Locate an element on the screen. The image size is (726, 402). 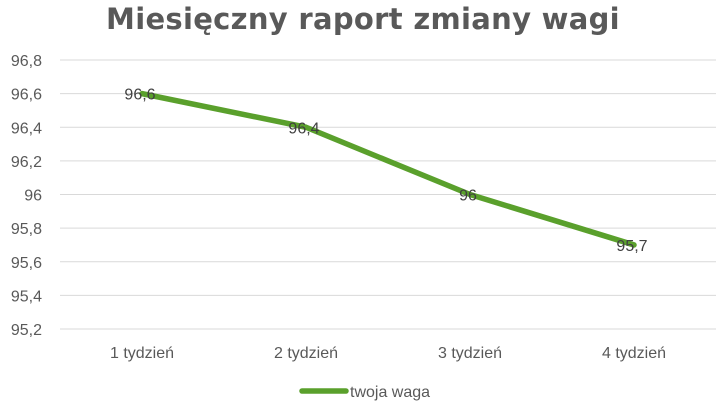
data-label: 95,7 is located at coordinates (631, 246).